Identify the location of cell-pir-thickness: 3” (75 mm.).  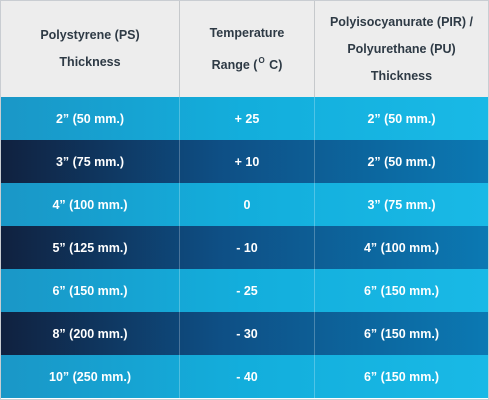
(401, 204).